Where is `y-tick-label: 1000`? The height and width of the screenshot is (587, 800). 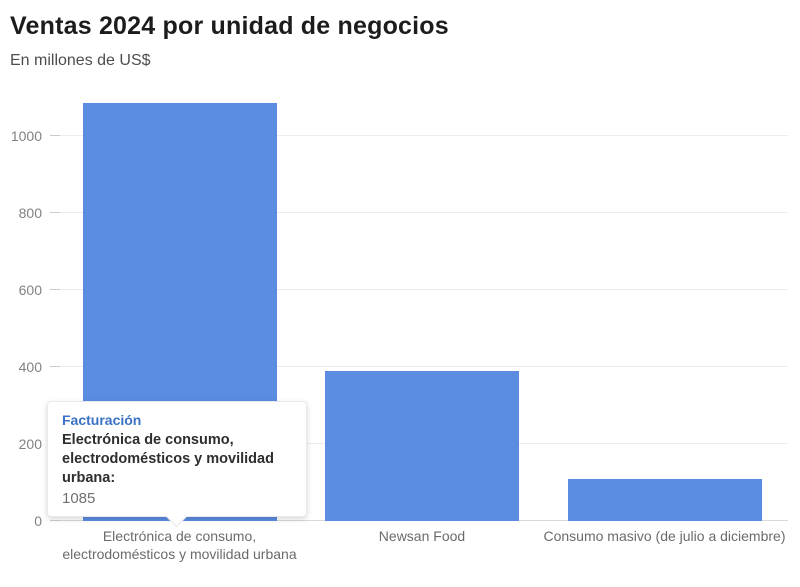
y-tick-label: 1000 is located at coordinates (26, 136).